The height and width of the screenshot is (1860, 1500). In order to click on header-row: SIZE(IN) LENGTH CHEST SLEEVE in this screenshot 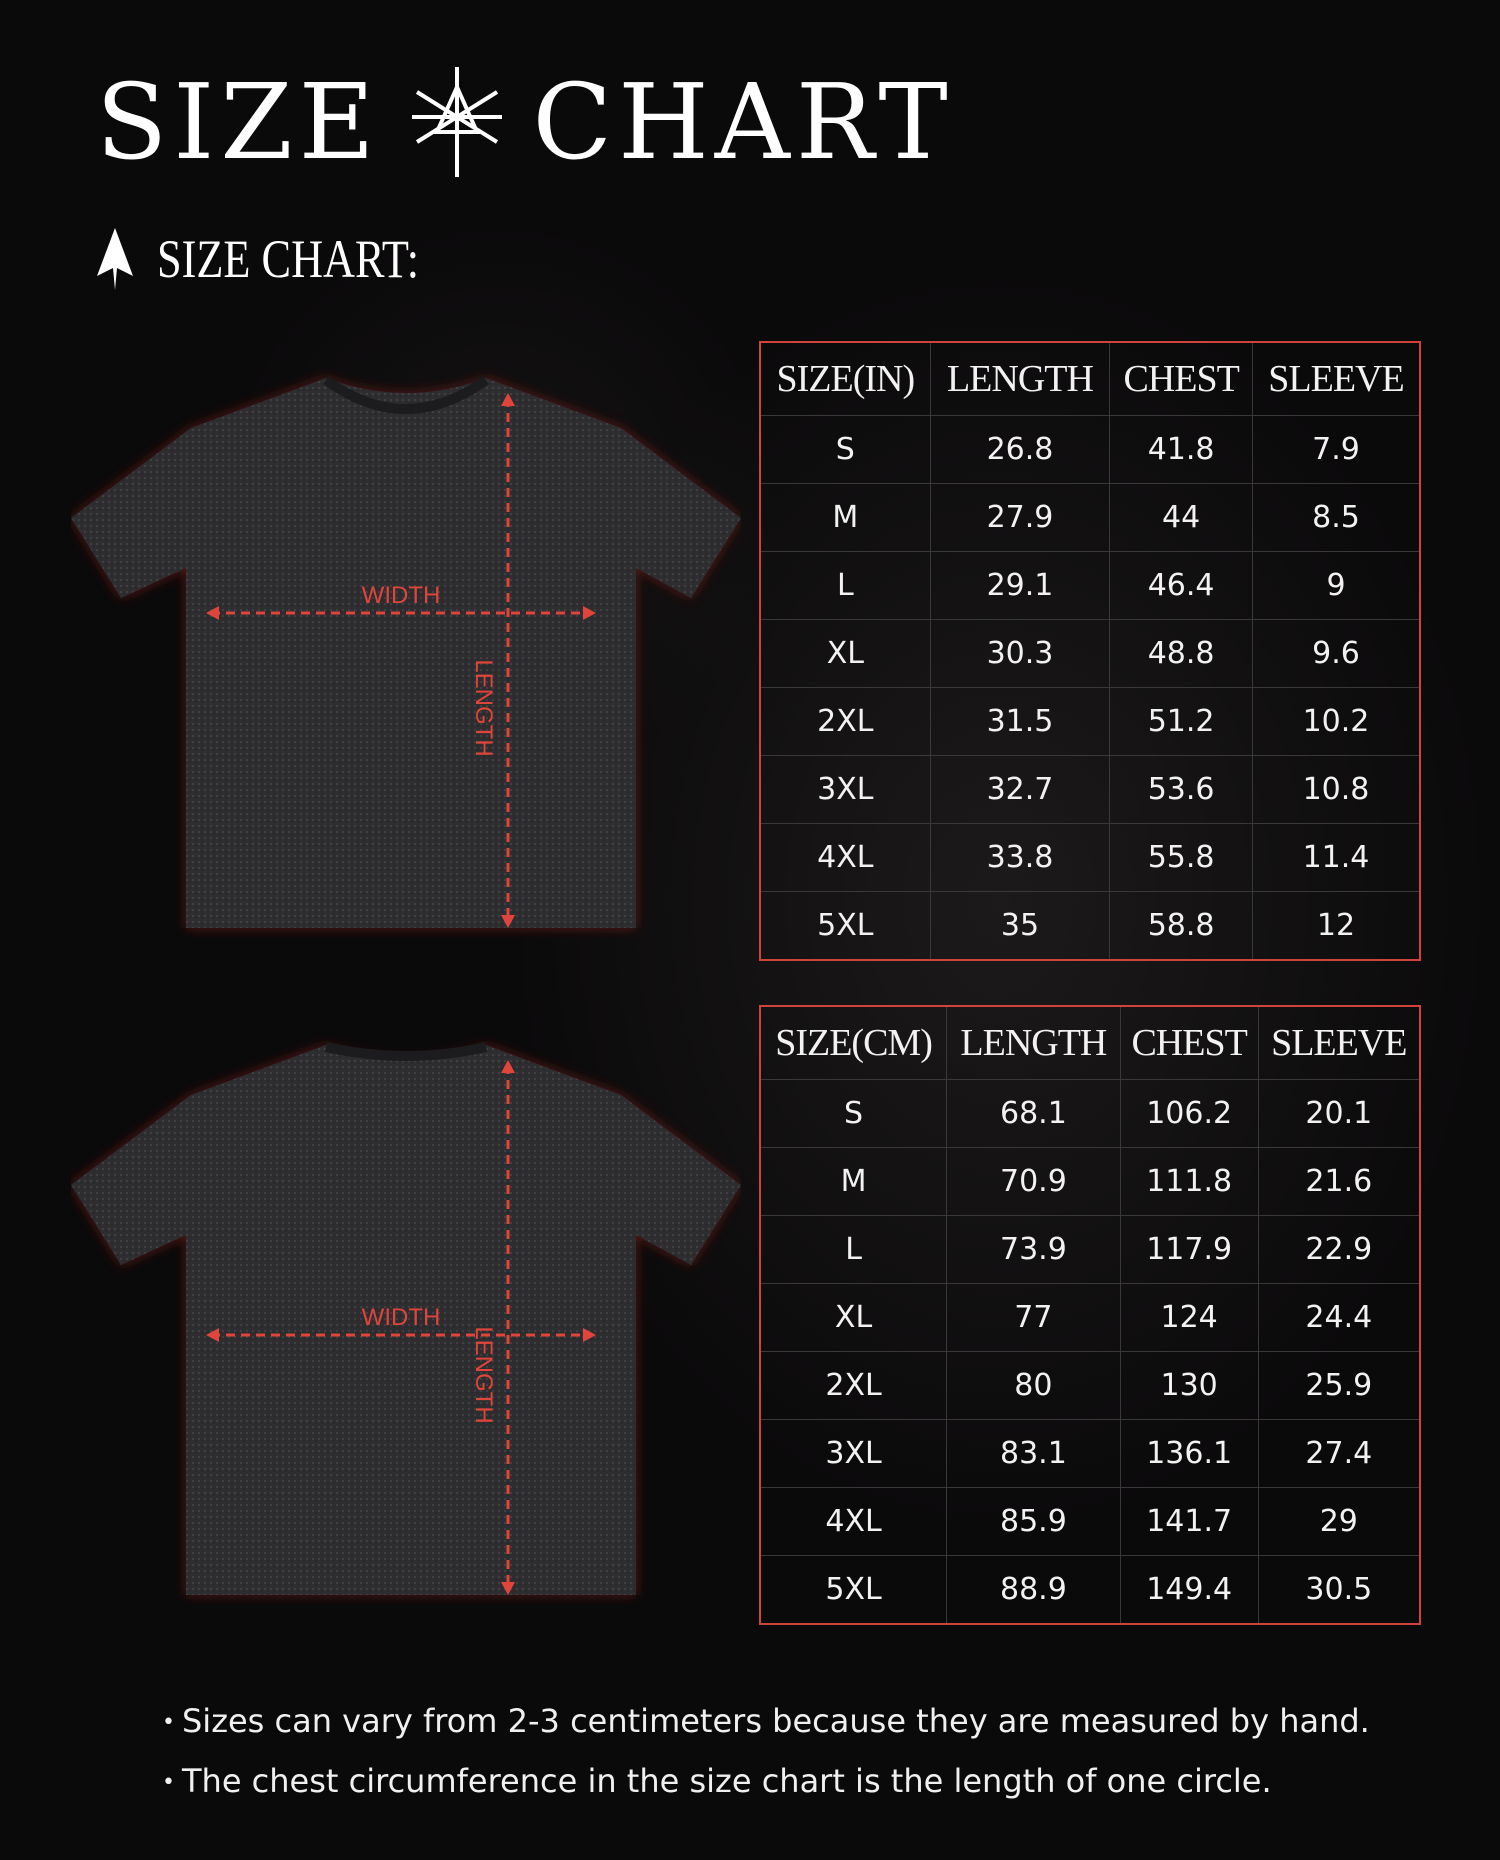, I will do `click(1090, 378)`.